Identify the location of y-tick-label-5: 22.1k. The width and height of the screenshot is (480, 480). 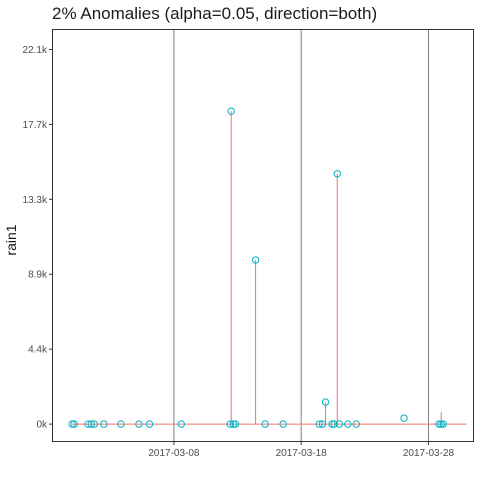
(35, 50).